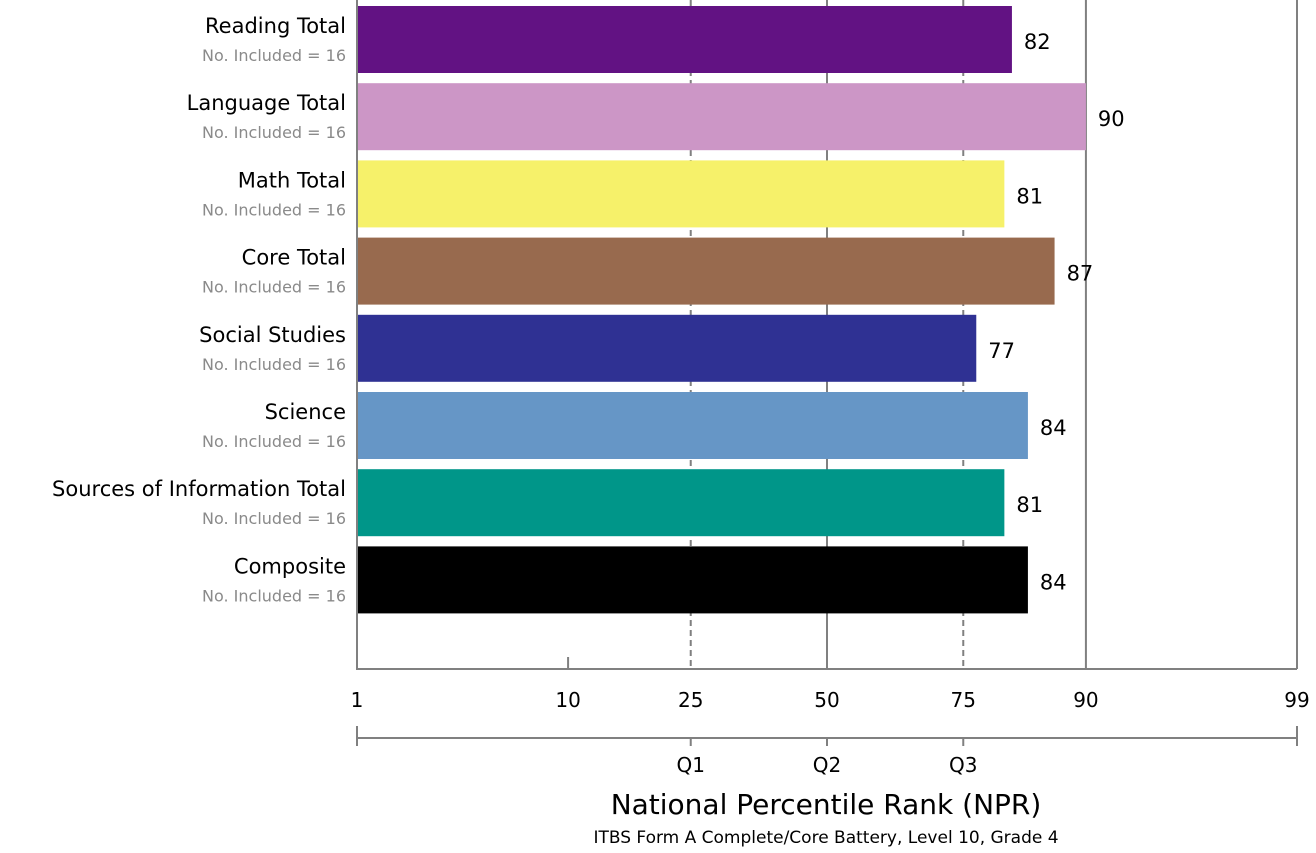 The image size is (1316, 853). Describe the element at coordinates (1001, 351) in the screenshot. I see `value-label-4: 77` at that location.